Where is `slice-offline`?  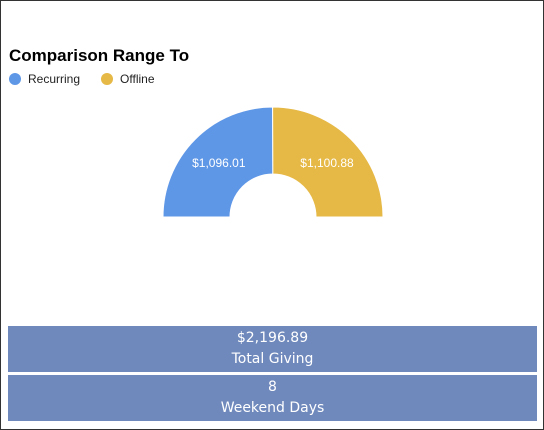 slice-offline is located at coordinates (327, 162).